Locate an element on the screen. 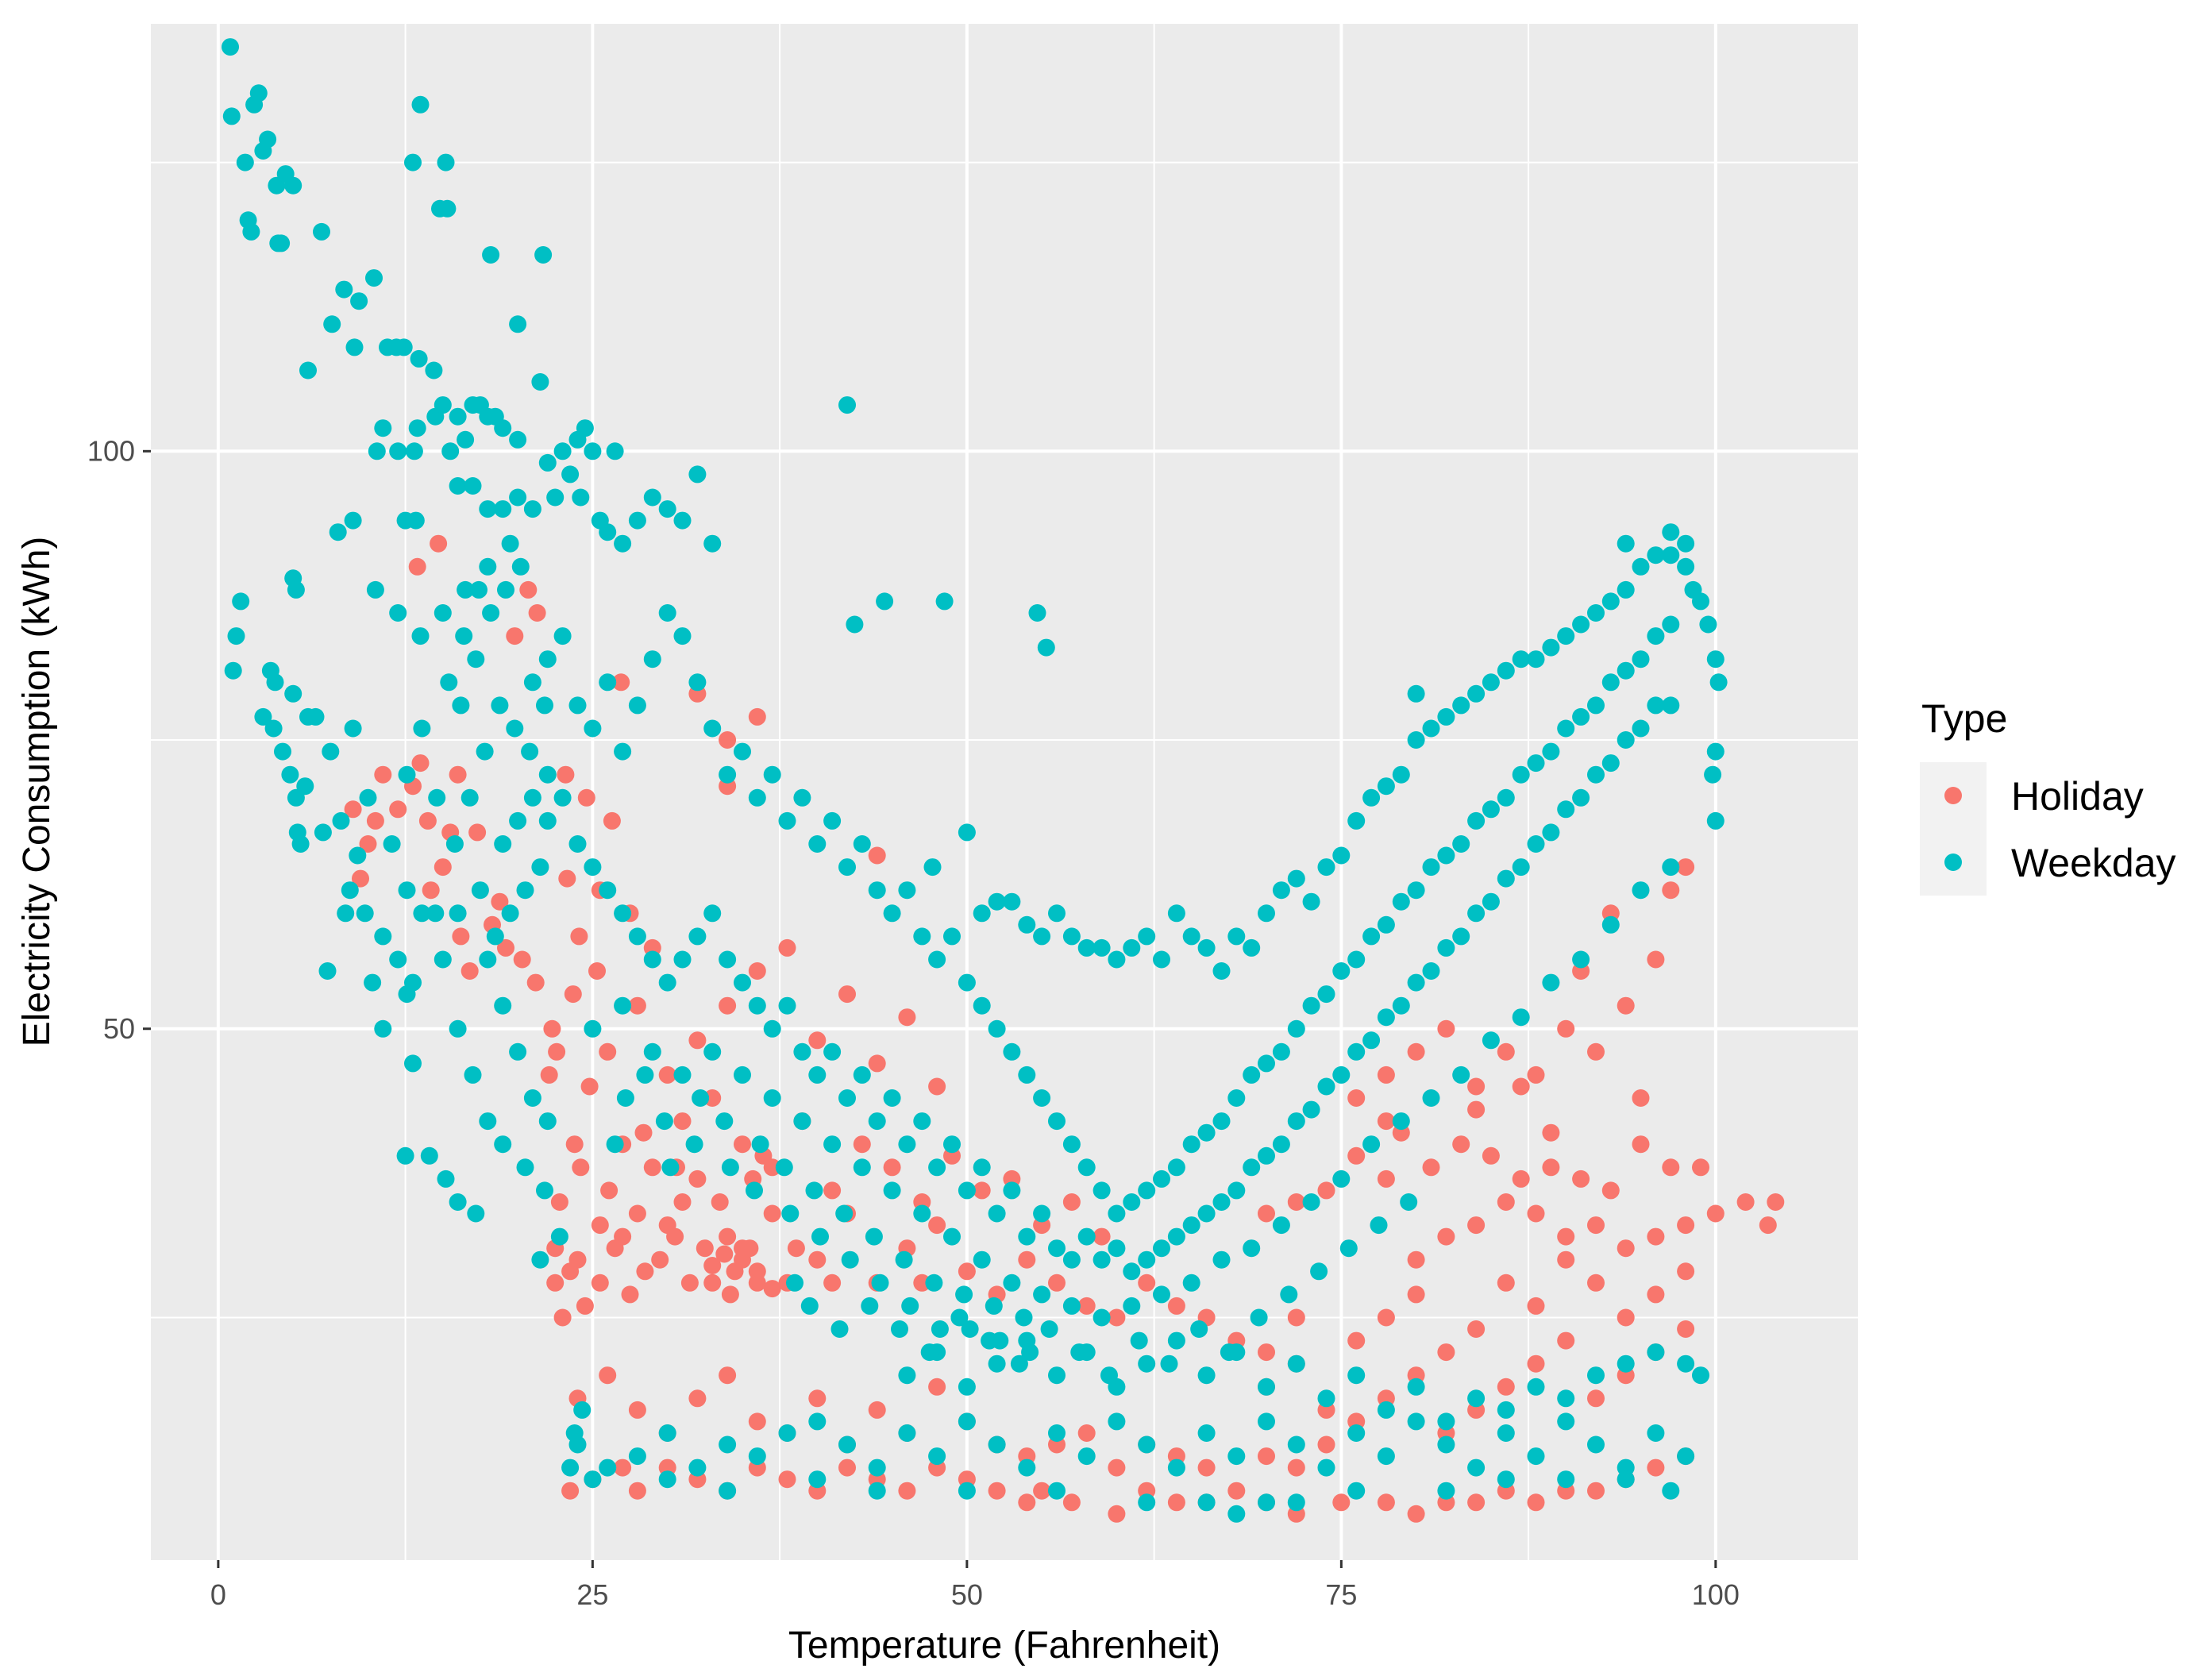 The width and height of the screenshot is (2212, 1680). legend-title: Type is located at coordinates (1964, 718).